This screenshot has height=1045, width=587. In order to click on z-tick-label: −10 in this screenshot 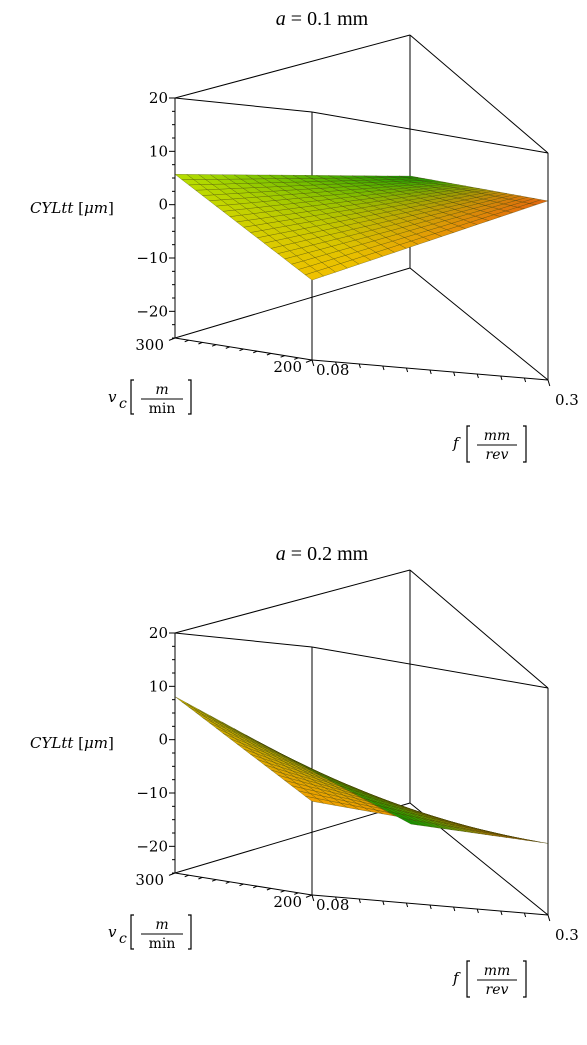, I will do `click(152, 258)`.